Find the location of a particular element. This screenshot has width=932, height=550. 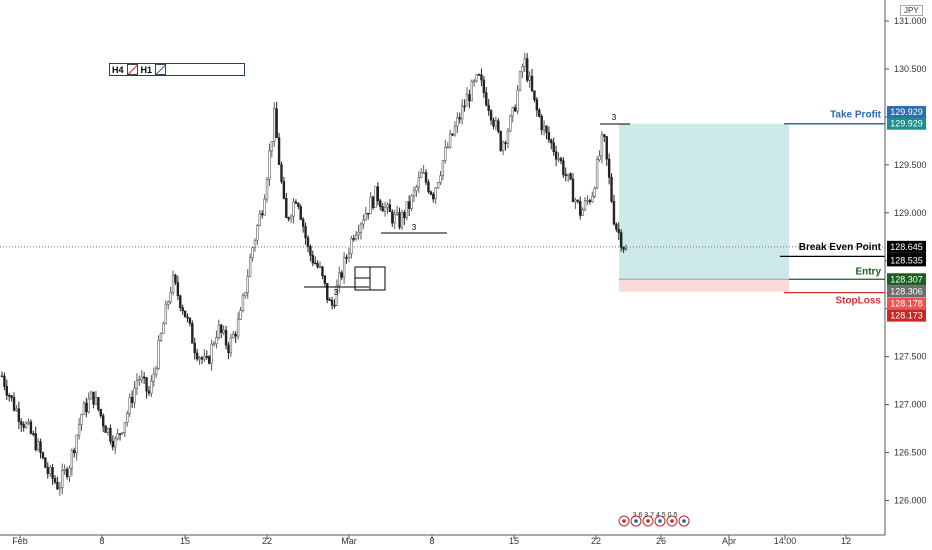

sl-tag-2-text: 128.173 is located at coordinates (906, 316).